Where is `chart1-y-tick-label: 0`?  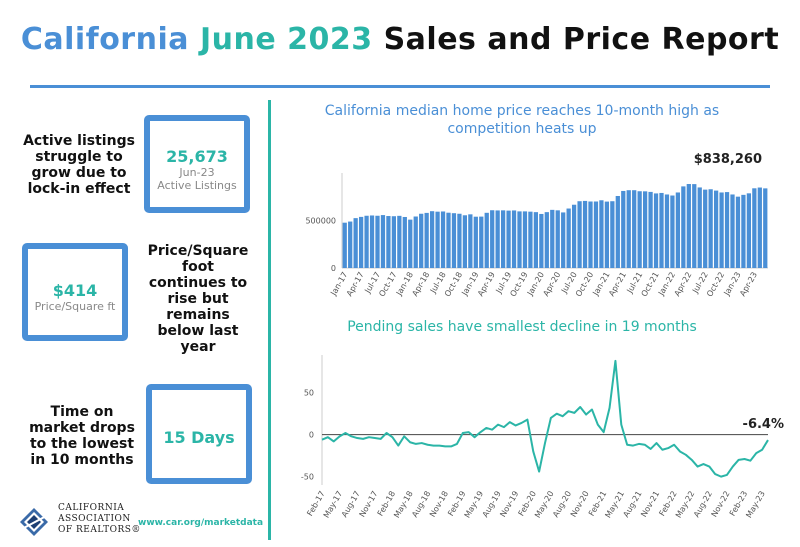 chart1-y-tick-label: 0 is located at coordinates (333, 268).